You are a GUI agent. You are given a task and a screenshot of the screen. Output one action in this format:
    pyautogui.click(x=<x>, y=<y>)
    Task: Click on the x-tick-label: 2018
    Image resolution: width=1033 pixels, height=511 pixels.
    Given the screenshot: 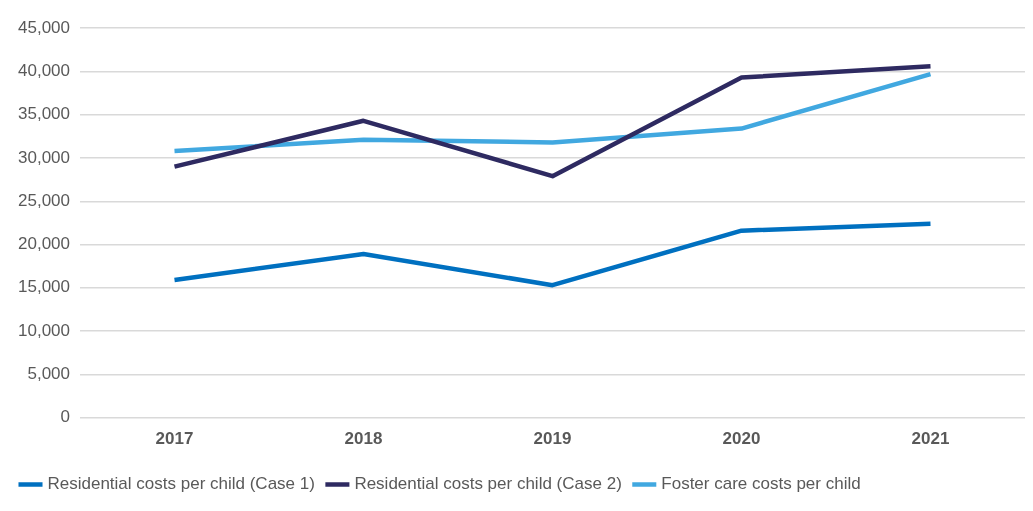 What is the action you would take?
    pyautogui.click(x=363, y=439)
    